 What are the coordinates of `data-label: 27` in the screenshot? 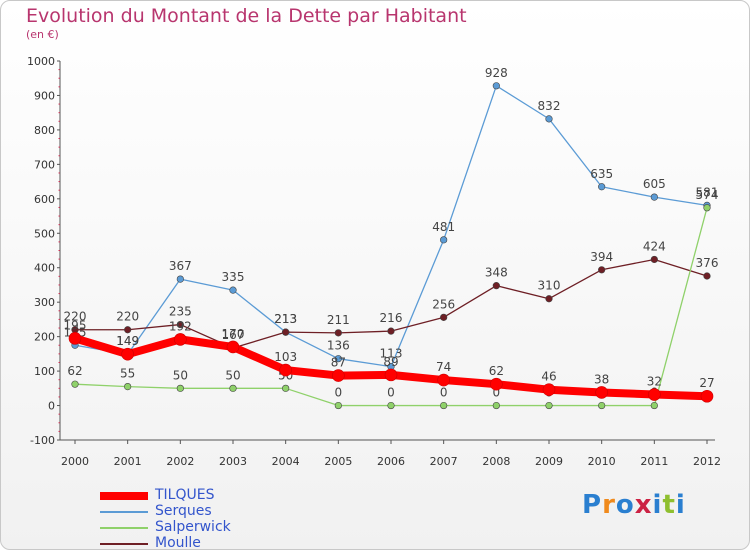 It's located at (706, 383).